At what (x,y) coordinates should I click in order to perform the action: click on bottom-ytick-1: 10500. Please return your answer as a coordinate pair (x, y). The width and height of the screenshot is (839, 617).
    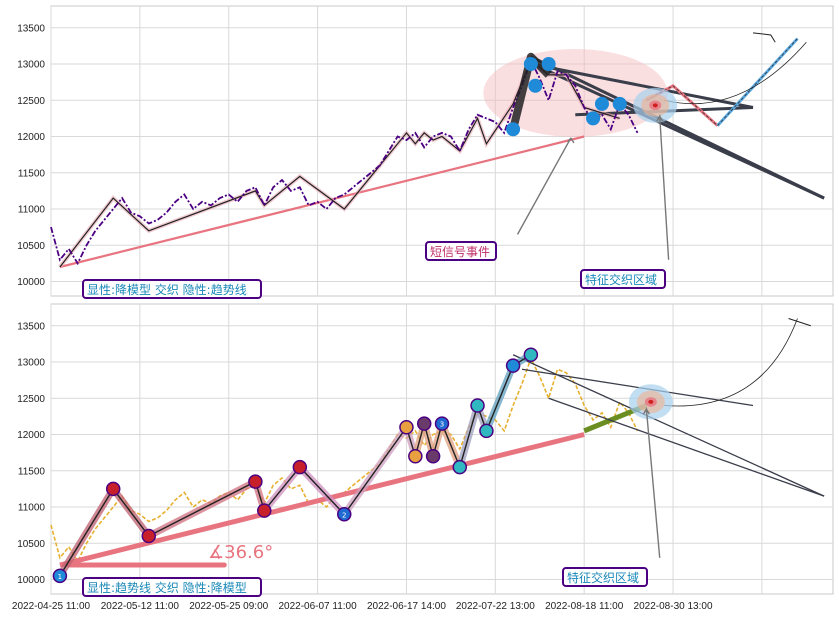
    Looking at the image, I should click on (31, 544).